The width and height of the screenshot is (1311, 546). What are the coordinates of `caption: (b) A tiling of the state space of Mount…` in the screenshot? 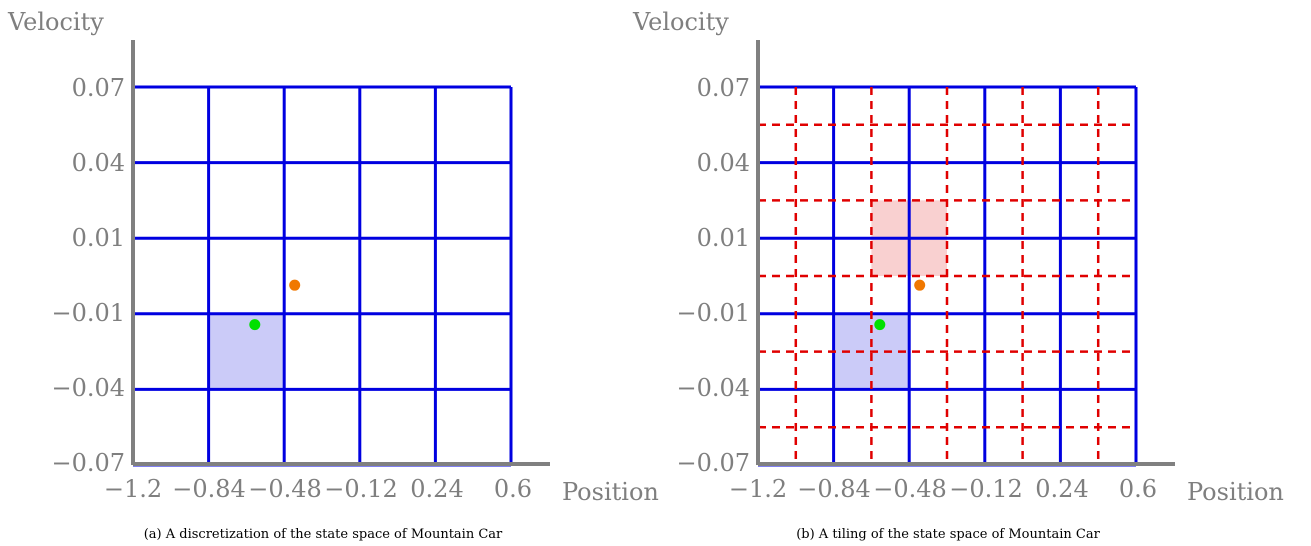 It's located at (948, 534).